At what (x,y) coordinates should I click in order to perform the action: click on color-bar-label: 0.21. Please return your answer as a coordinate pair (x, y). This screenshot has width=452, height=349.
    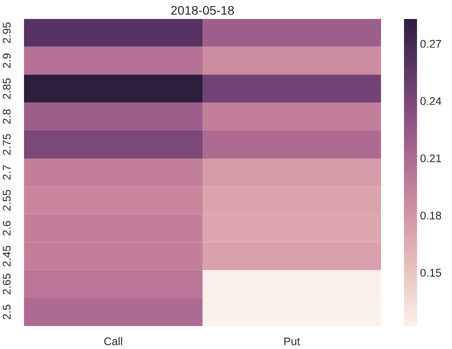
    Looking at the image, I should click on (431, 158).